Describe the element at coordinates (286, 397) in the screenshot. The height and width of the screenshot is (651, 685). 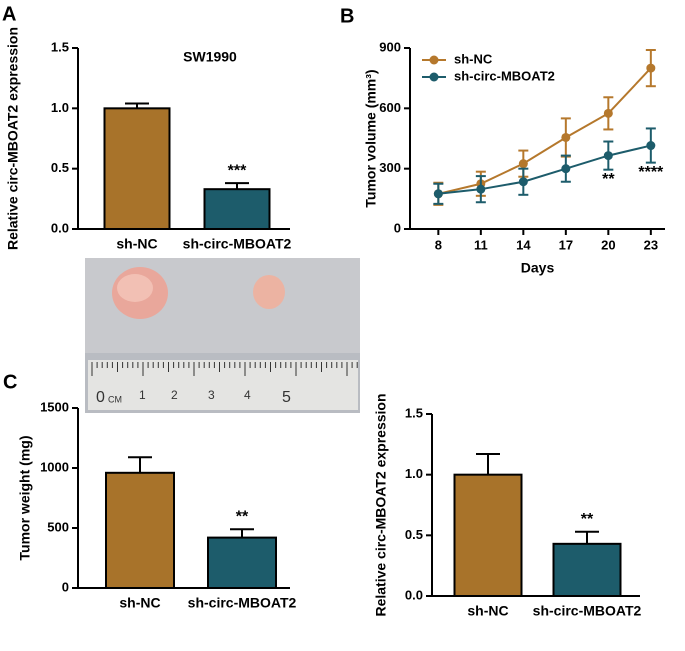
I see `ruler-label: 5` at that location.